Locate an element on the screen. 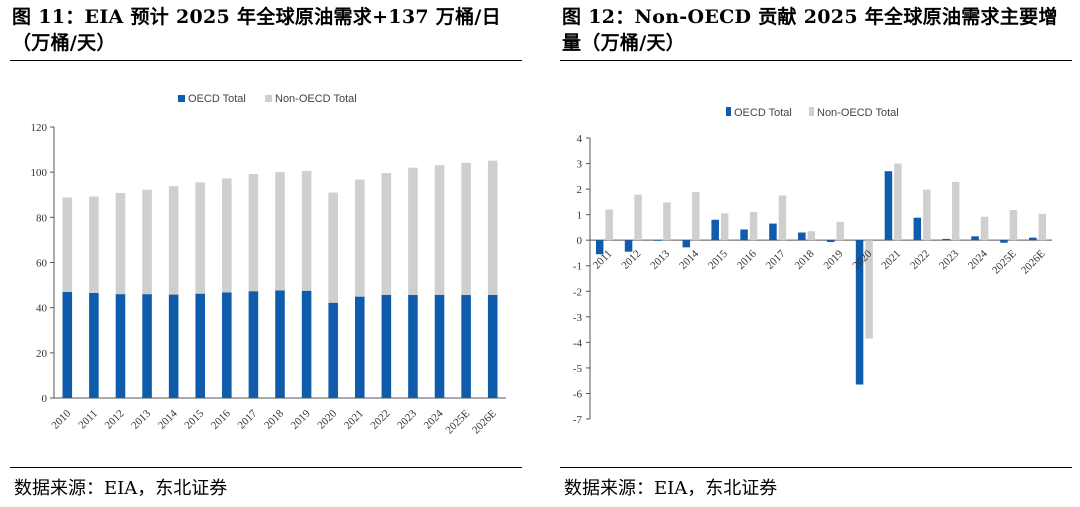  y-tick-label: -4 is located at coordinates (578, 343).